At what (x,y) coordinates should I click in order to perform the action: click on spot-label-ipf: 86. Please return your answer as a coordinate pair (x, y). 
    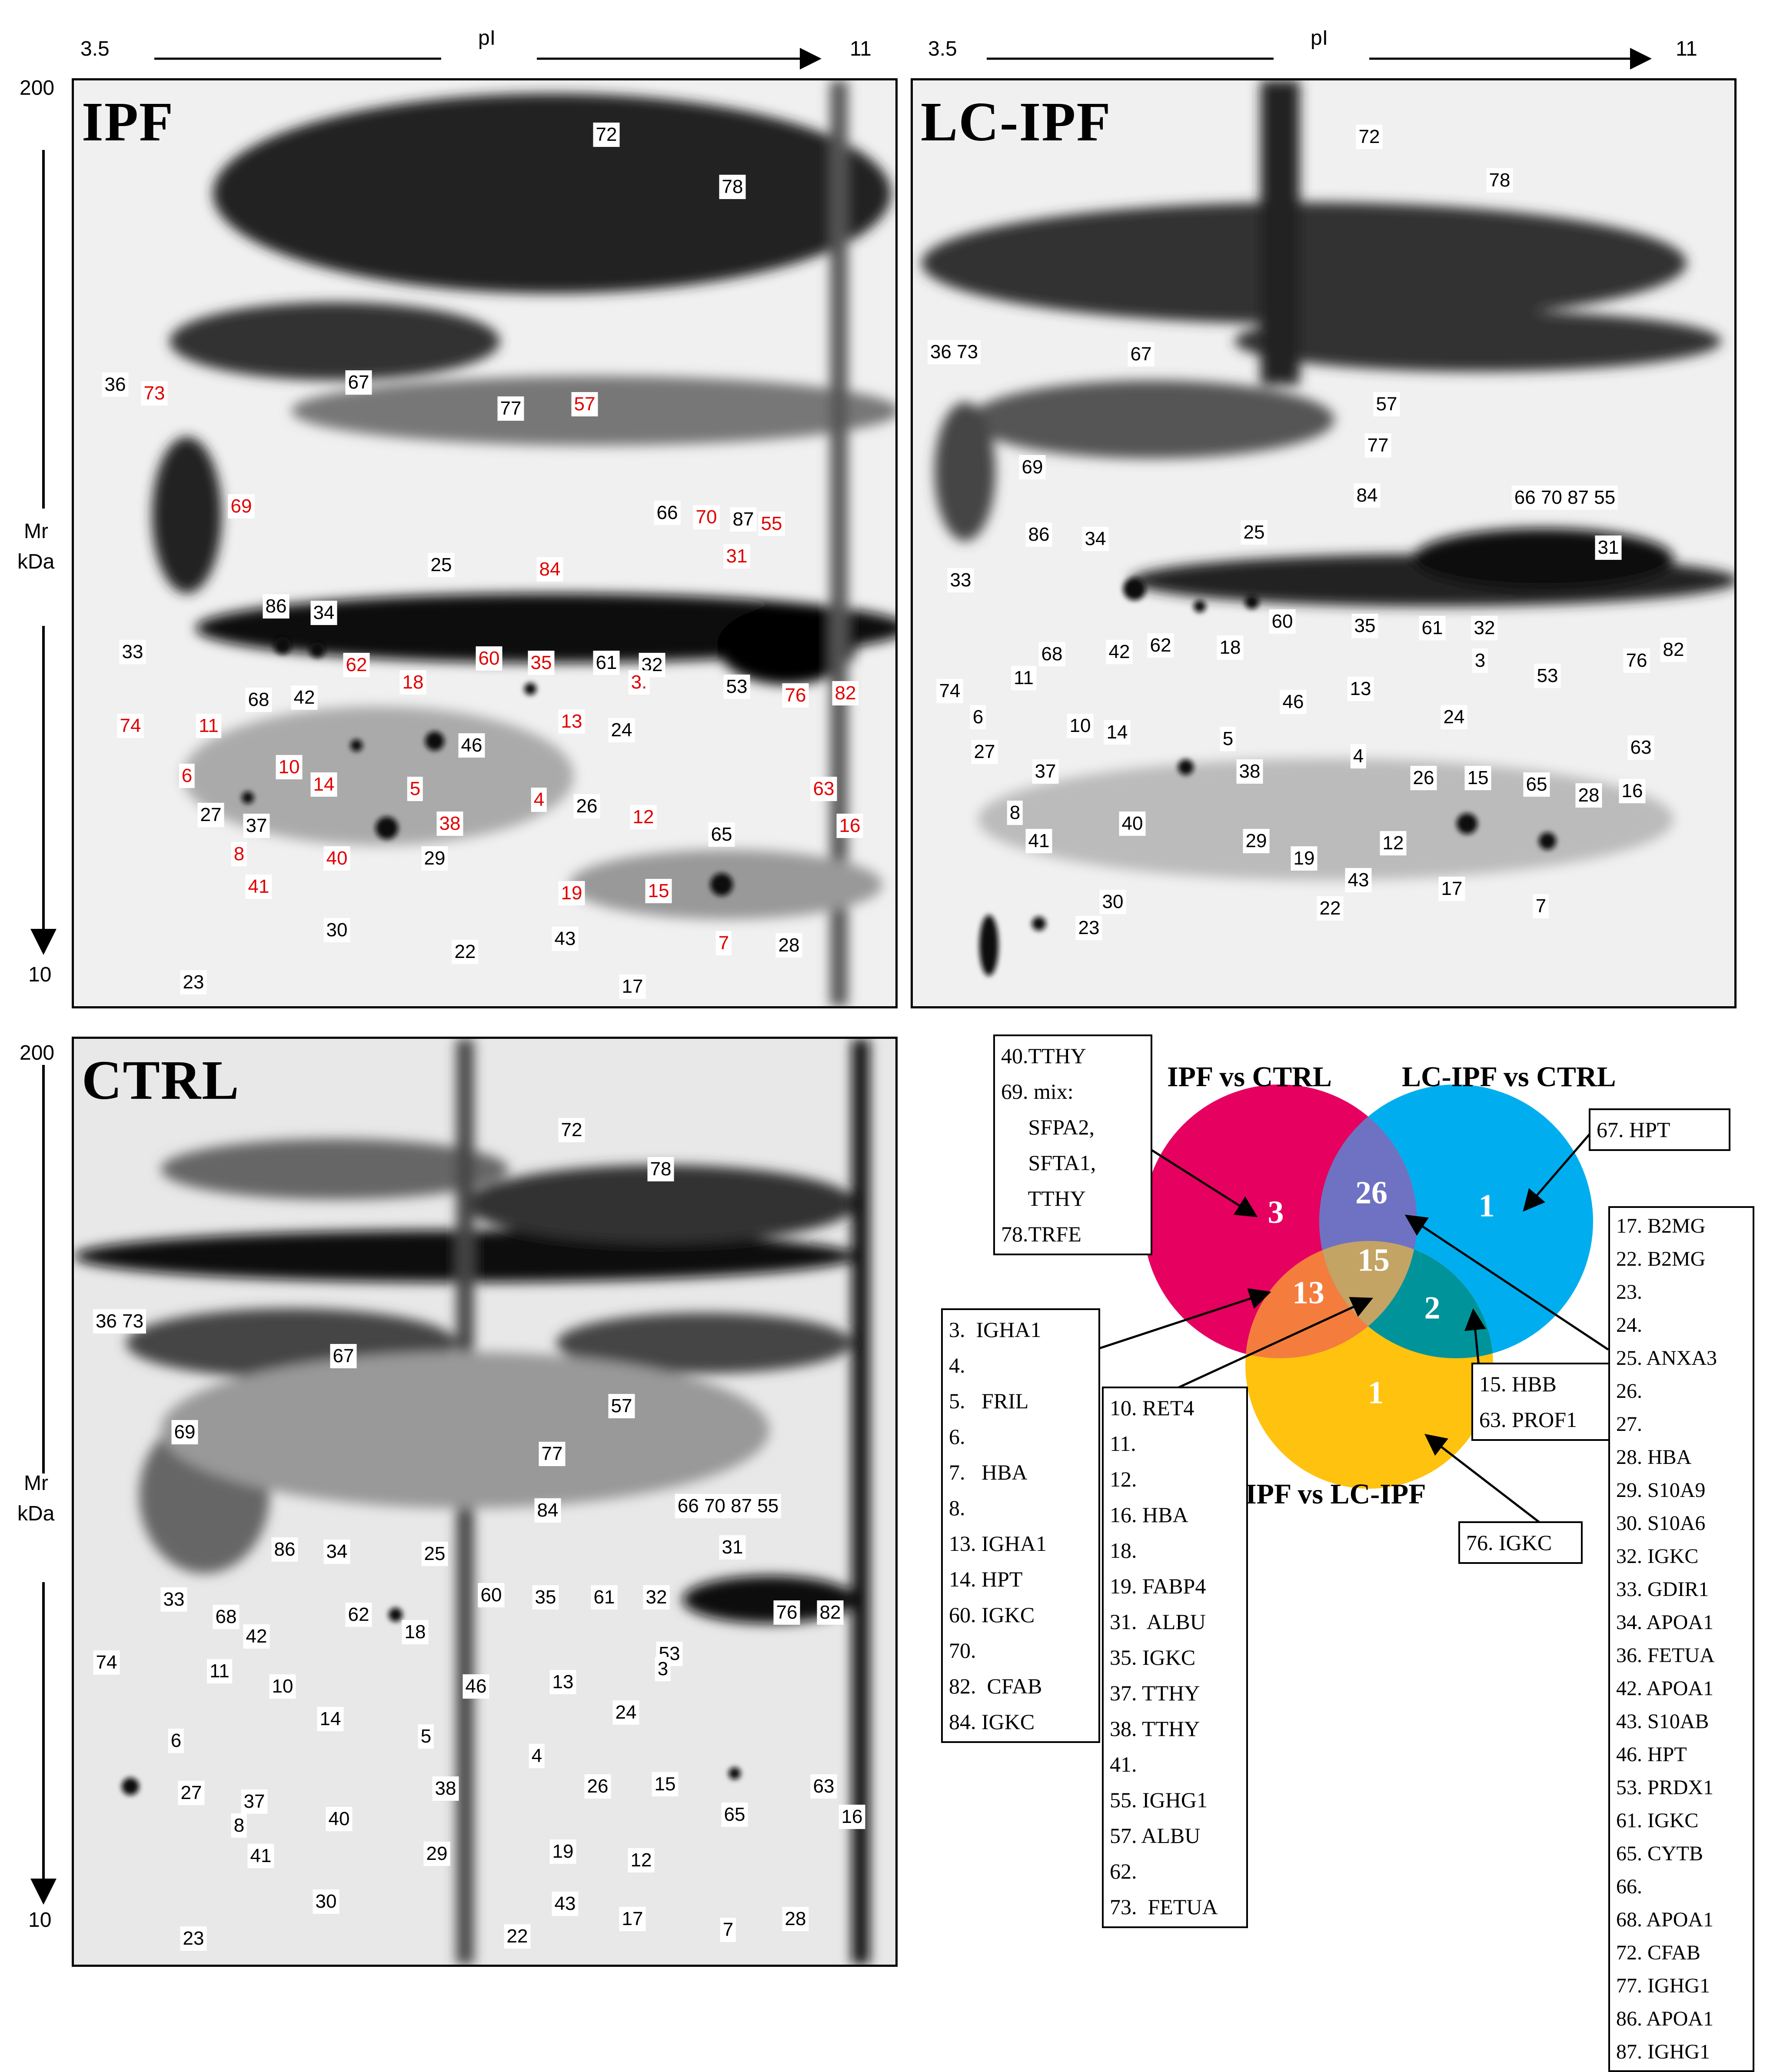
    Looking at the image, I should click on (276, 607).